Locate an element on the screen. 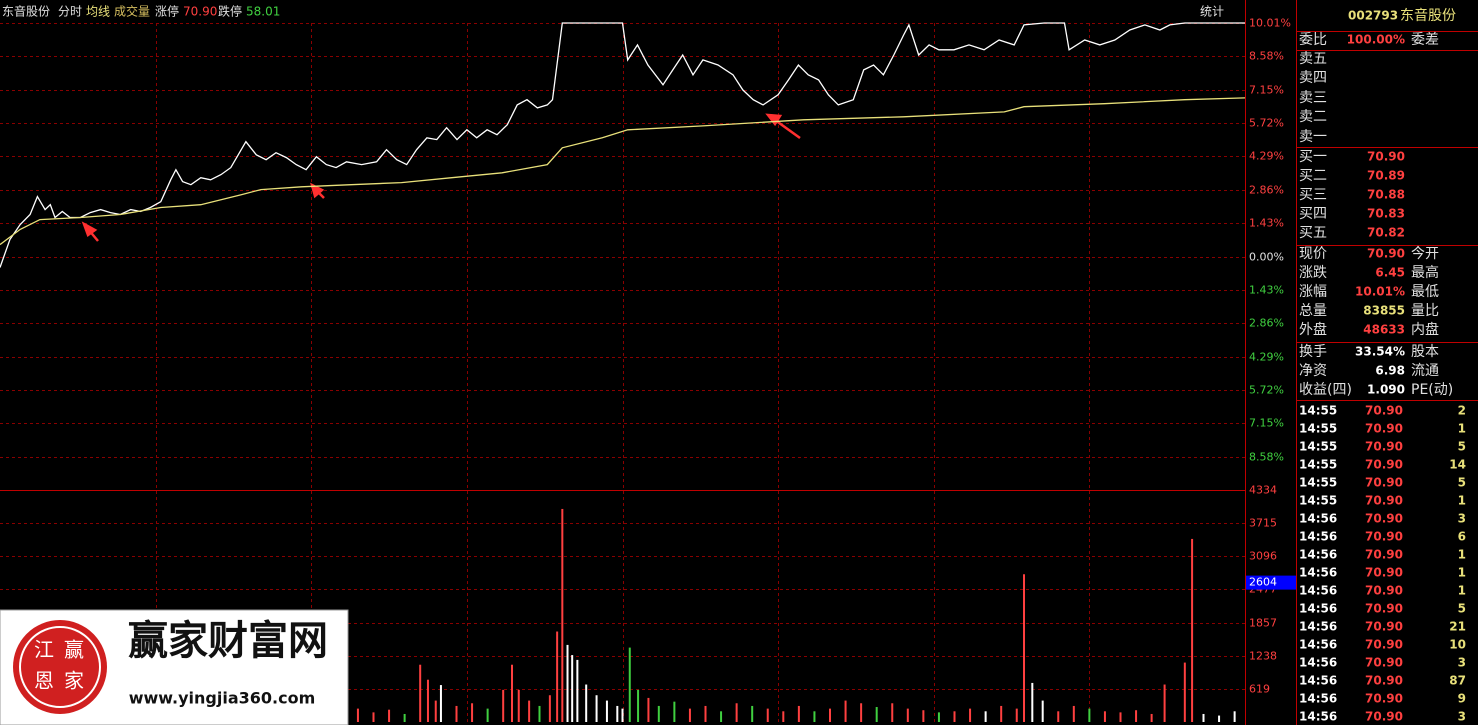  header: 东音股份 分时 均线 成交量 涨停 70.90 跌停 58.01 统计 is located at coordinates (613, 11).